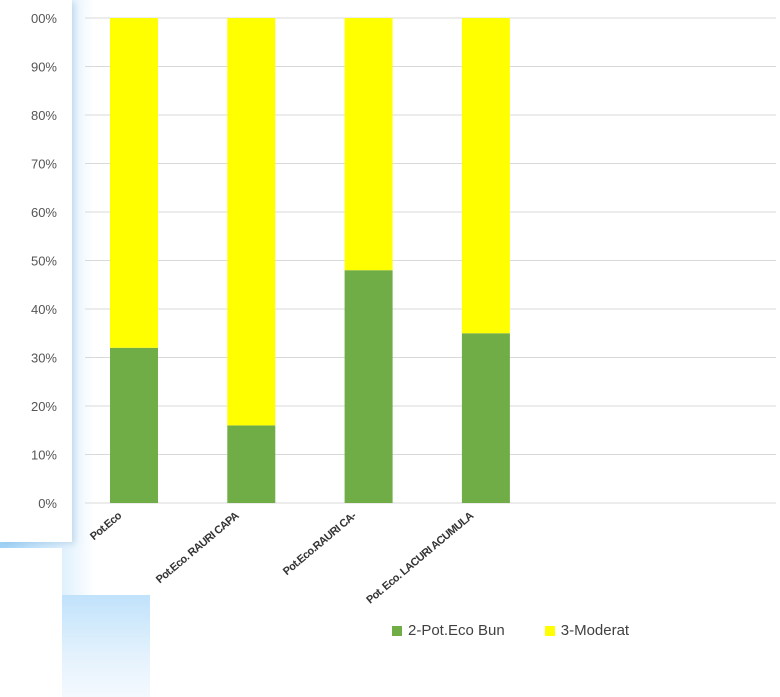  Describe the element at coordinates (595, 630) in the screenshot. I see `legend-label-moderat: 3-Moderat` at that location.